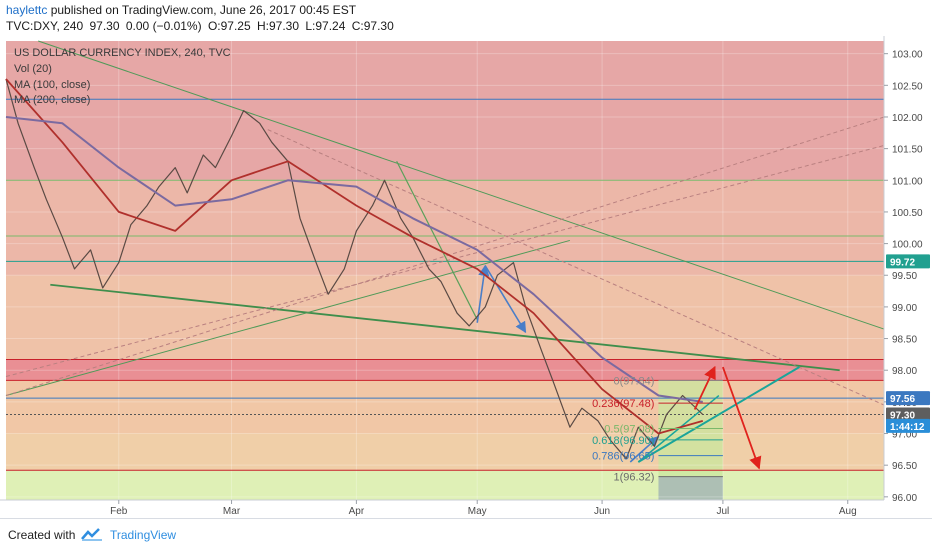 This screenshot has height=551, width=932. What do you see at coordinates (907, 55) in the screenshot?
I see `price-tick-label: 103.00` at bounding box center [907, 55].